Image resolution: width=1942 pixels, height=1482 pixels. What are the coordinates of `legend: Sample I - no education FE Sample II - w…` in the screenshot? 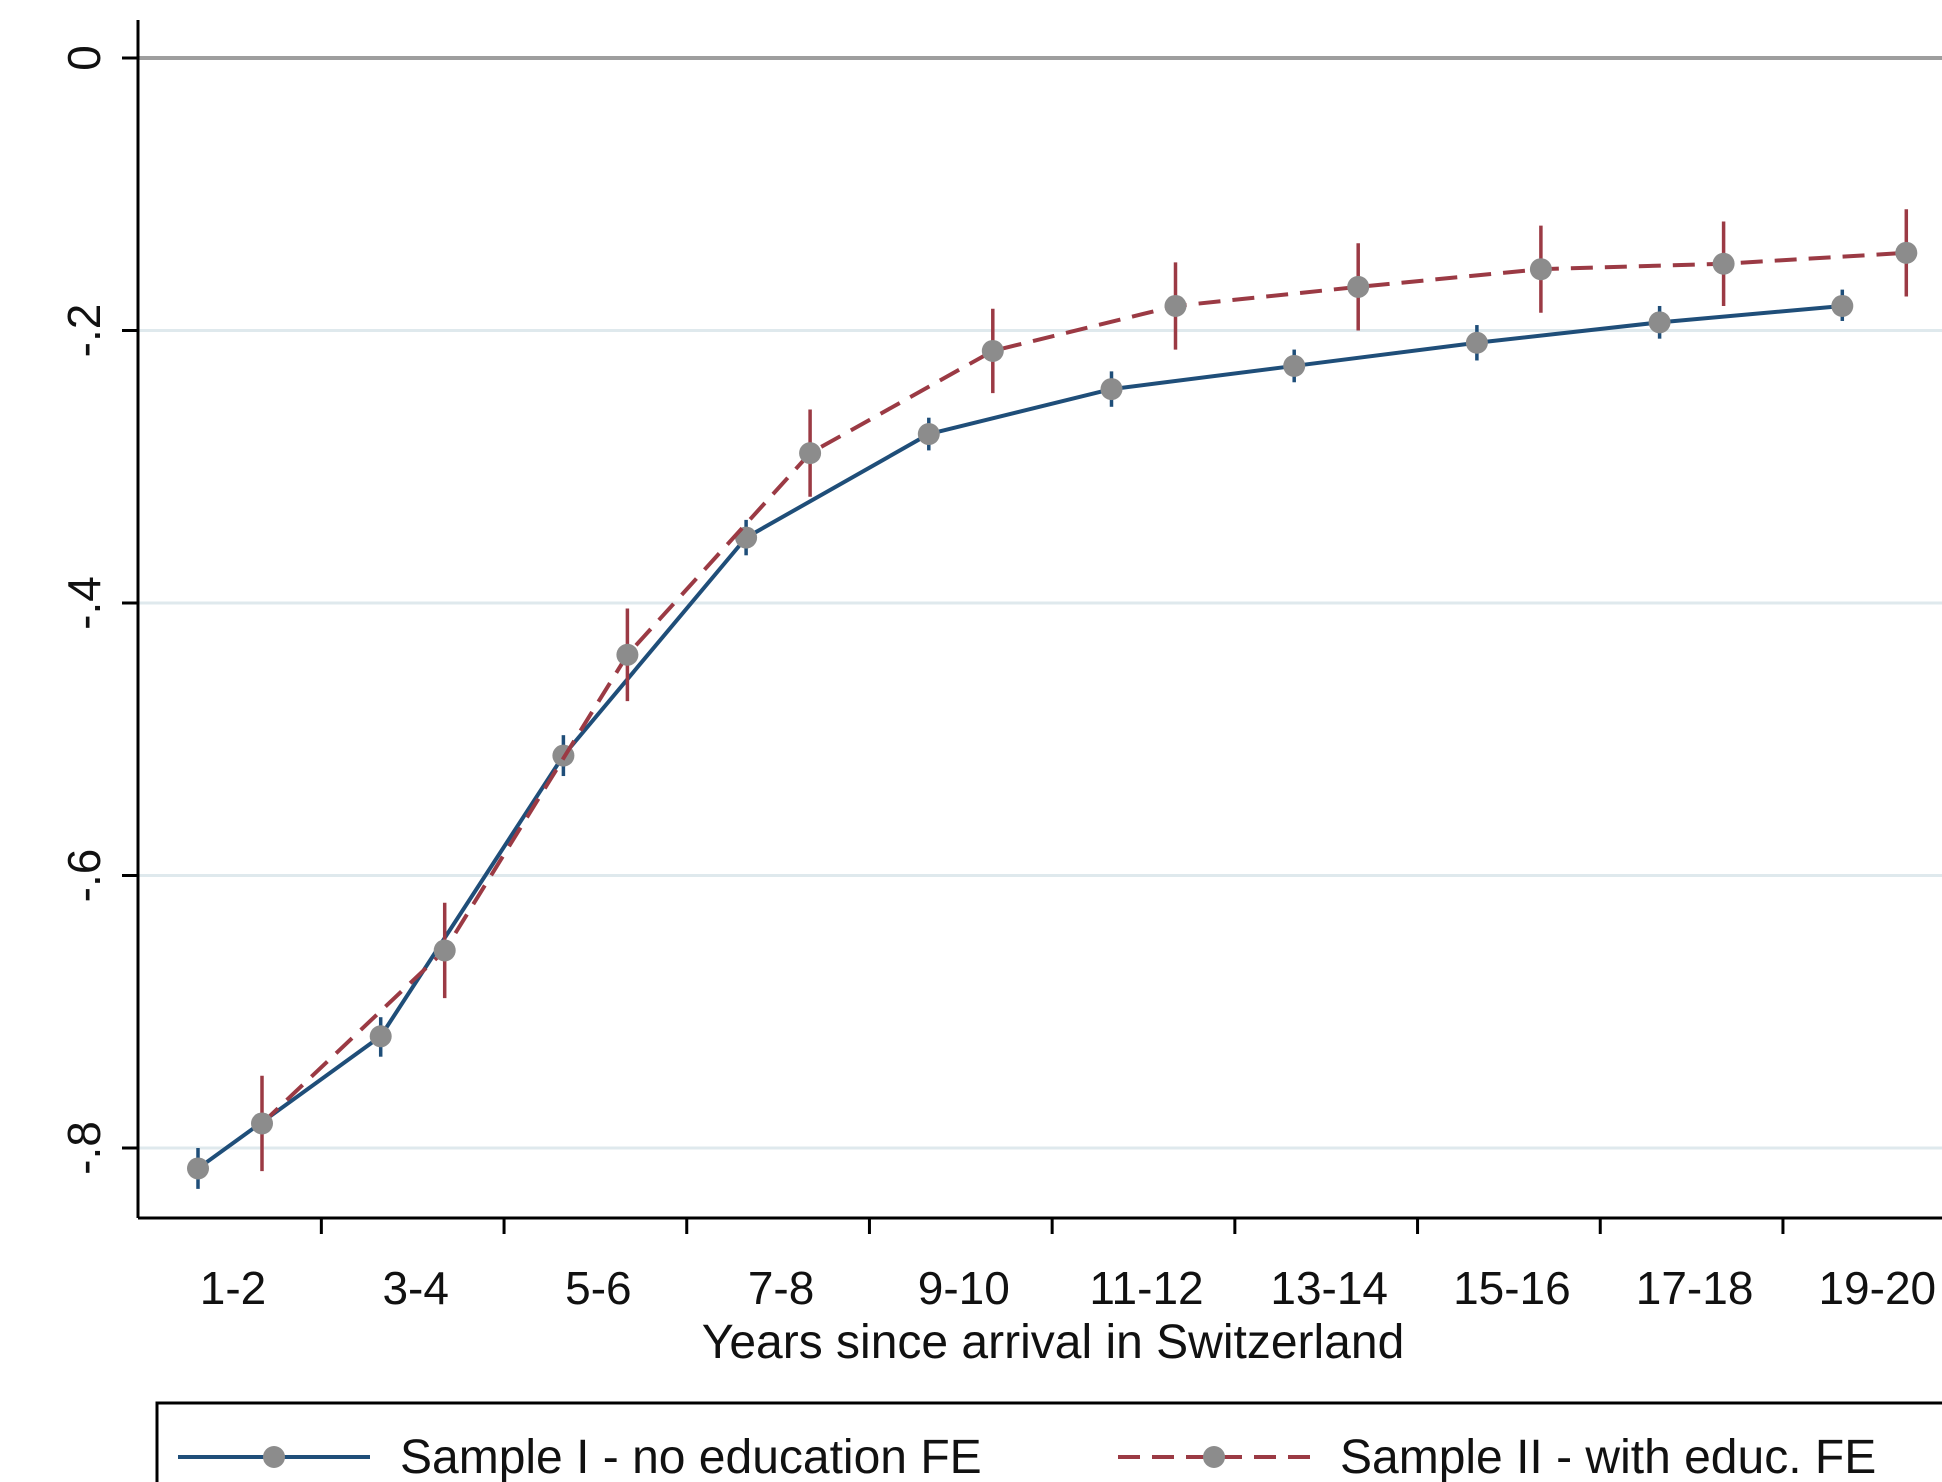 It's located at (1048, 1441).